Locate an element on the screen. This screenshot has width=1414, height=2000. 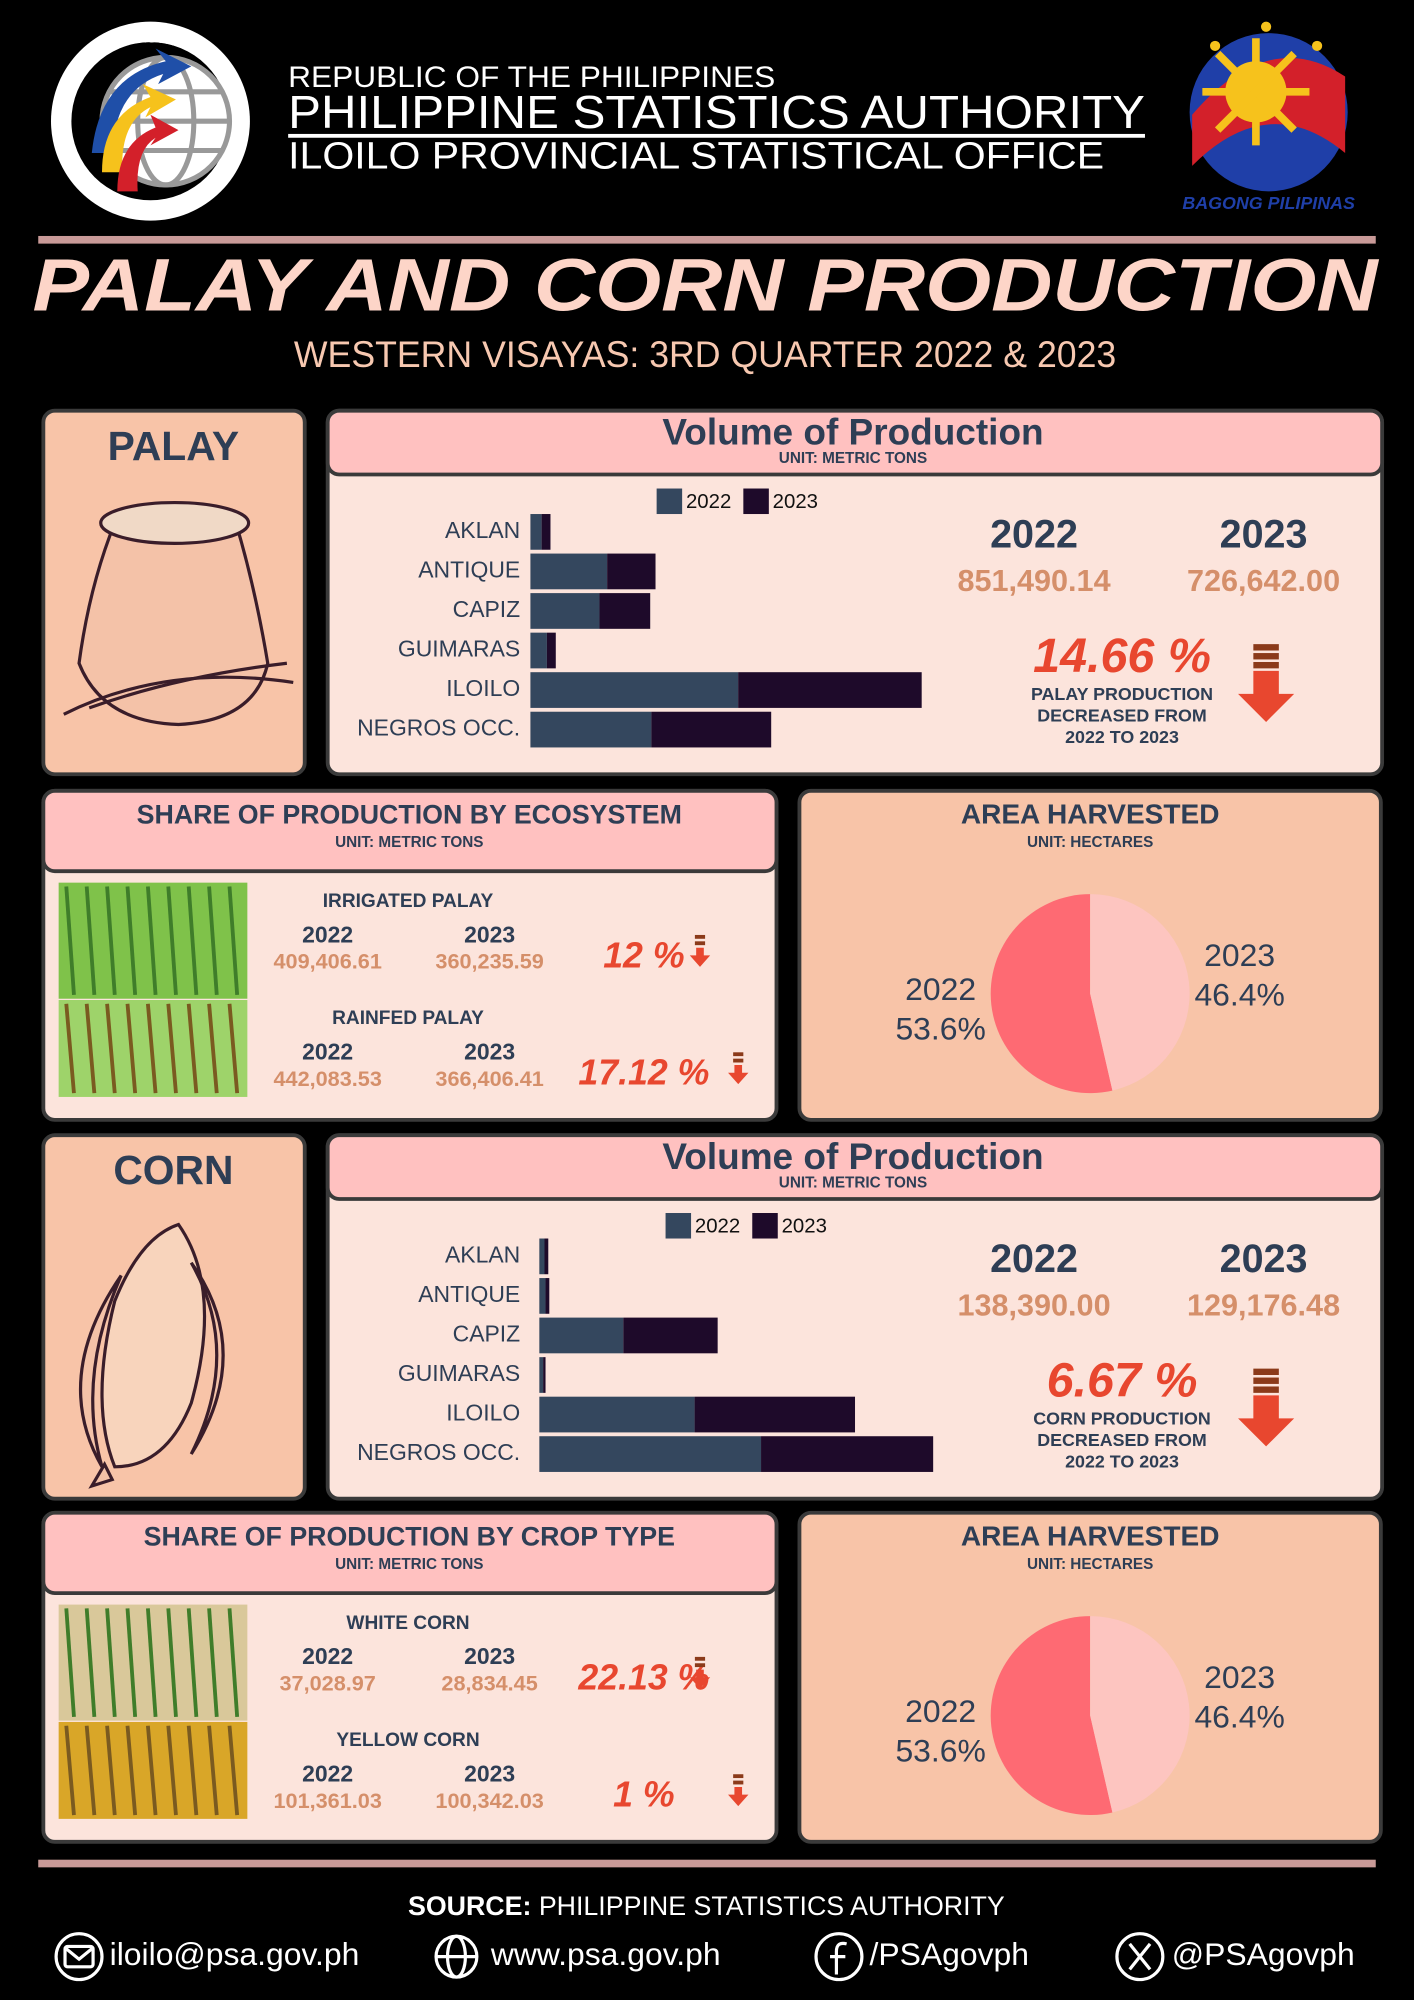
item-value: 442,083.53 is located at coordinates (327, 1078).